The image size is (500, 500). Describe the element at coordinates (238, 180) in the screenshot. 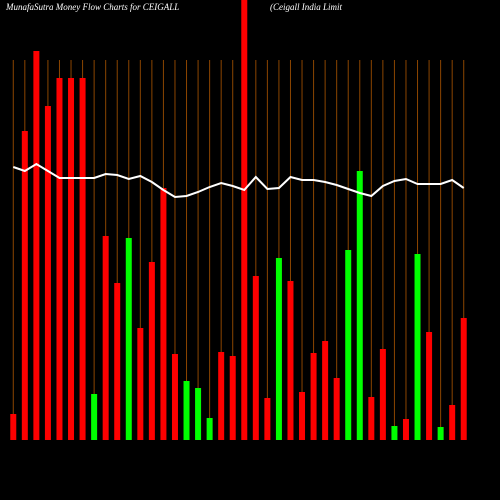

I see `money-flow-line` at that location.